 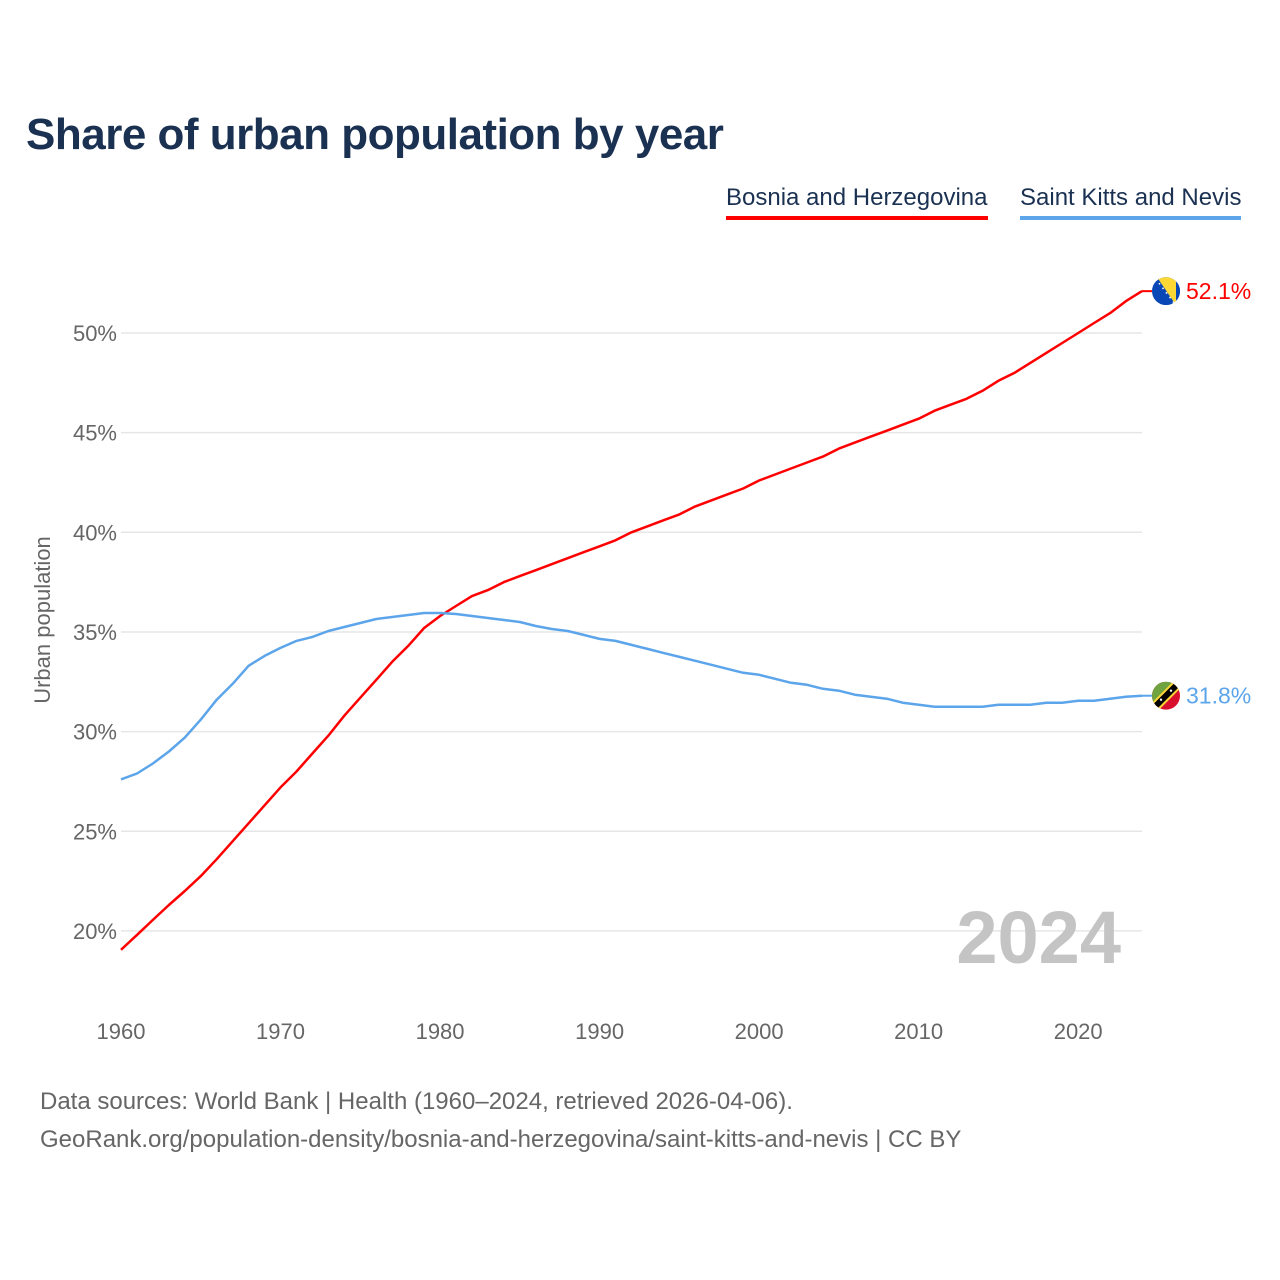 I want to click on legend-bosnia: Bosnia and Herzegovina, so click(x=857, y=202).